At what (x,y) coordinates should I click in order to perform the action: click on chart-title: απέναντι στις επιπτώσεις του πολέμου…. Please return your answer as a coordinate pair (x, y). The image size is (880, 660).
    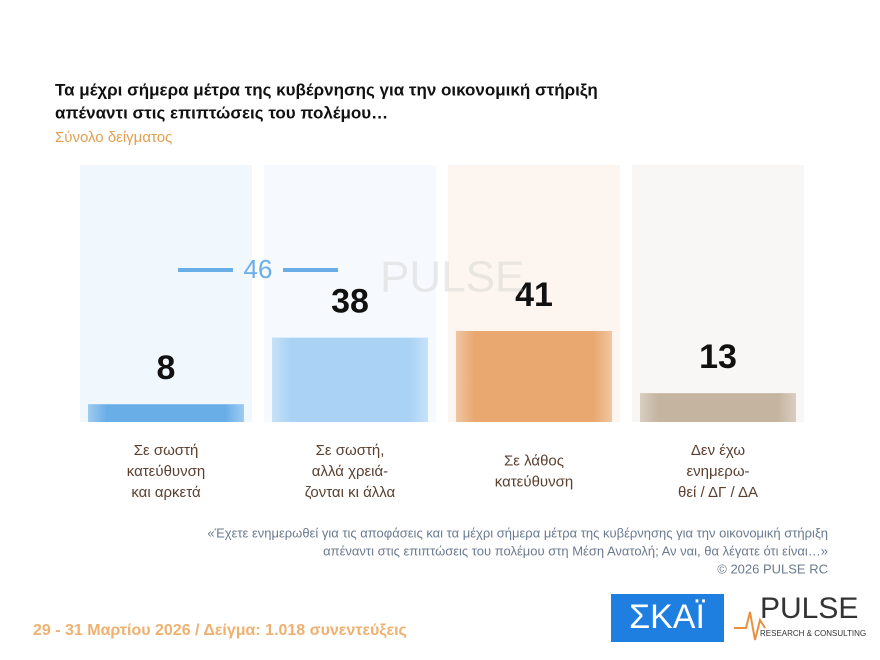
    Looking at the image, I should click on (221, 112).